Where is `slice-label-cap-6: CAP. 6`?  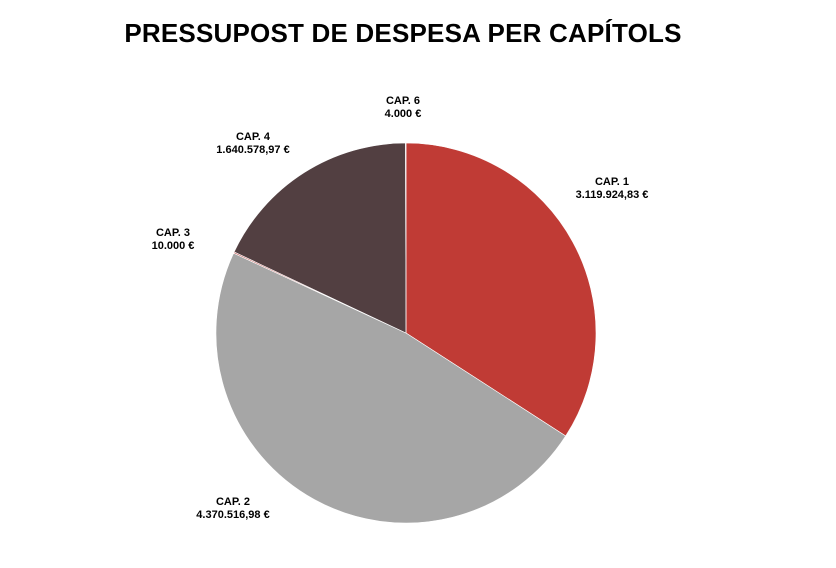
slice-label-cap-6: CAP. 6 is located at coordinates (403, 101).